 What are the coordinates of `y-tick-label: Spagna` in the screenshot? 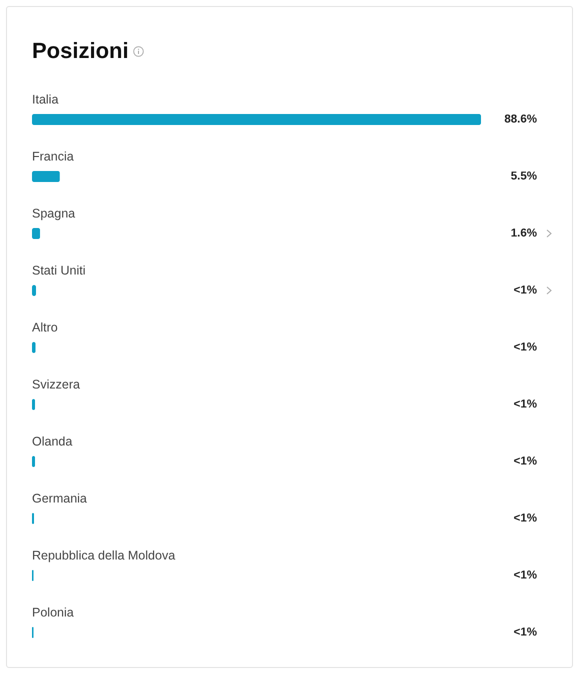 It's located at (54, 213).